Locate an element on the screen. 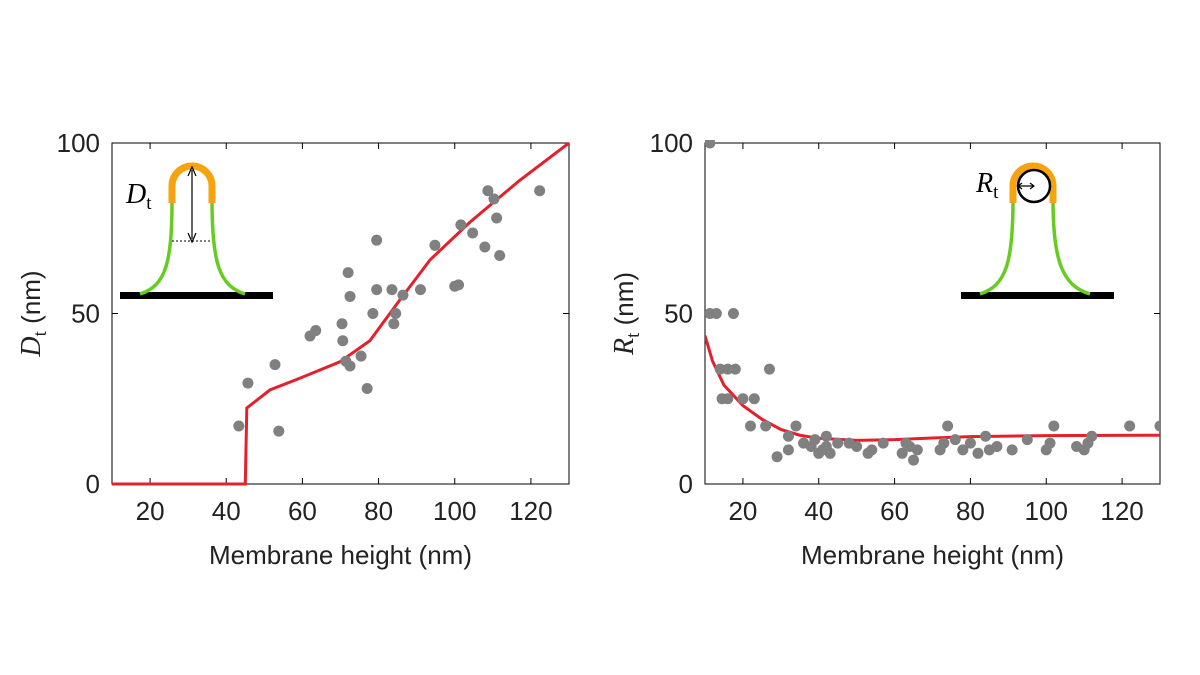  inset-label: Rt is located at coordinates (987, 185).